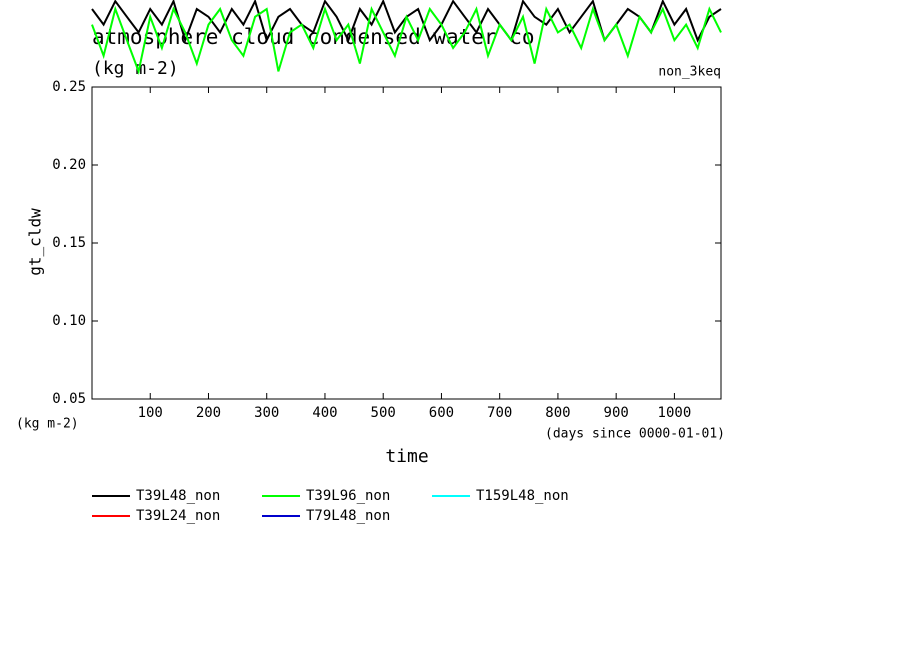 This screenshot has height=654, width=904. What do you see at coordinates (406, 456) in the screenshot?
I see `x-axis-label: time` at bounding box center [406, 456].